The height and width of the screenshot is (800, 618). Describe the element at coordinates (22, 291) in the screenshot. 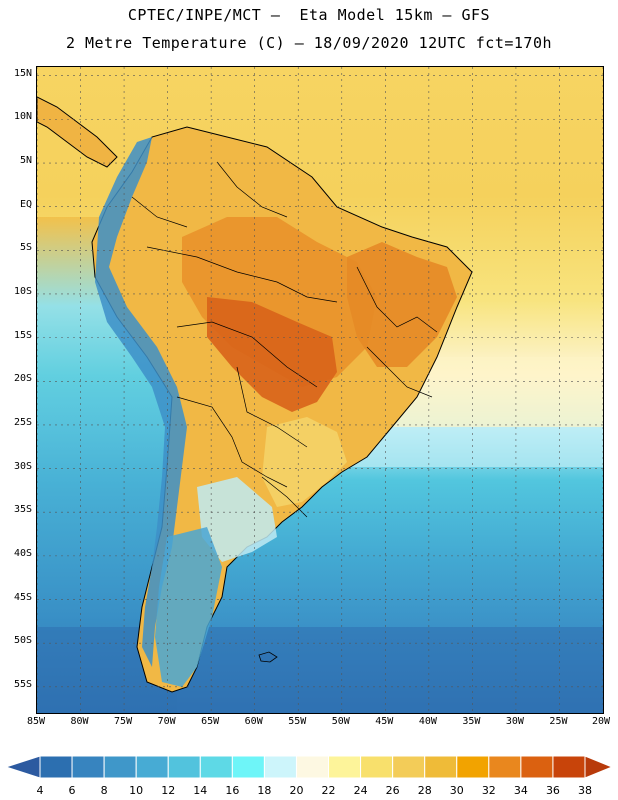

I see `latitude-tick-label: 10S` at that location.